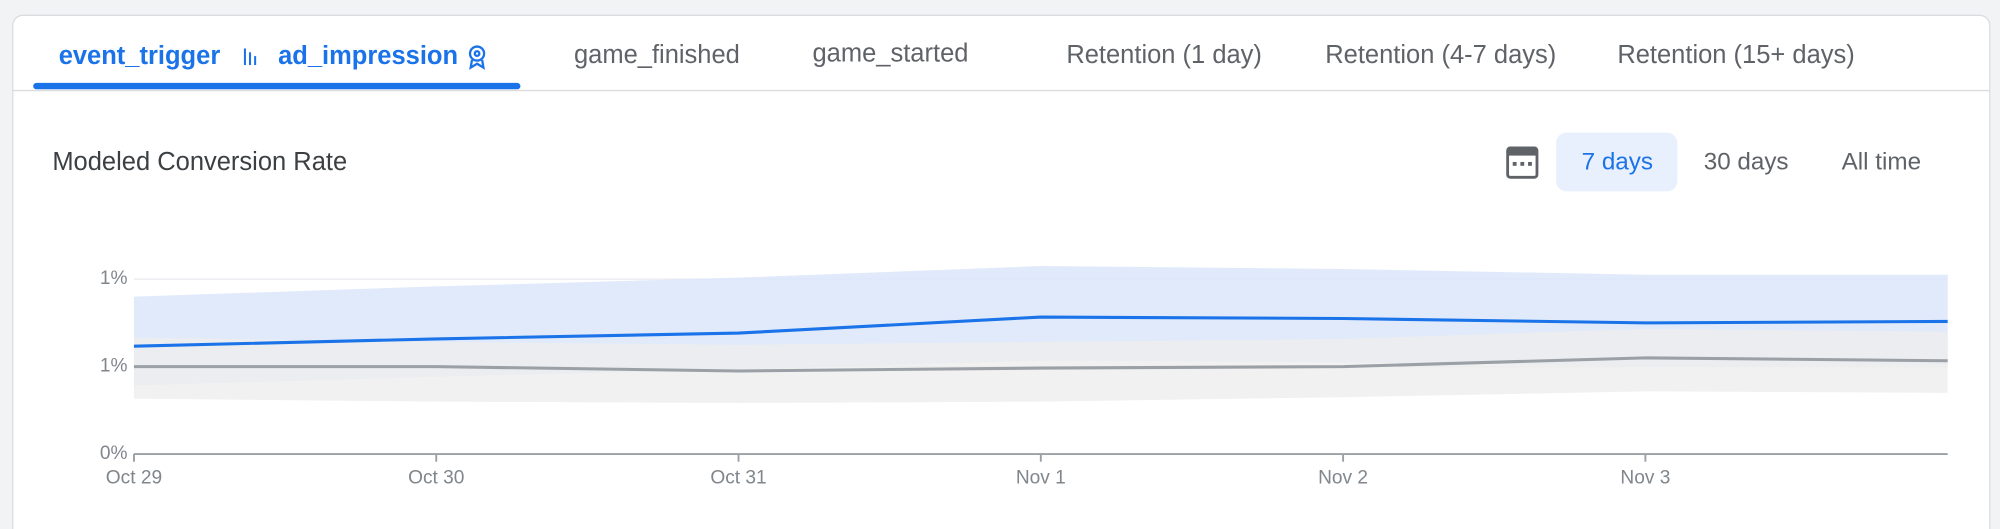 Image resolution: width=2000 pixels, height=529 pixels. I want to click on tab-label: event_trigger, so click(140, 56).